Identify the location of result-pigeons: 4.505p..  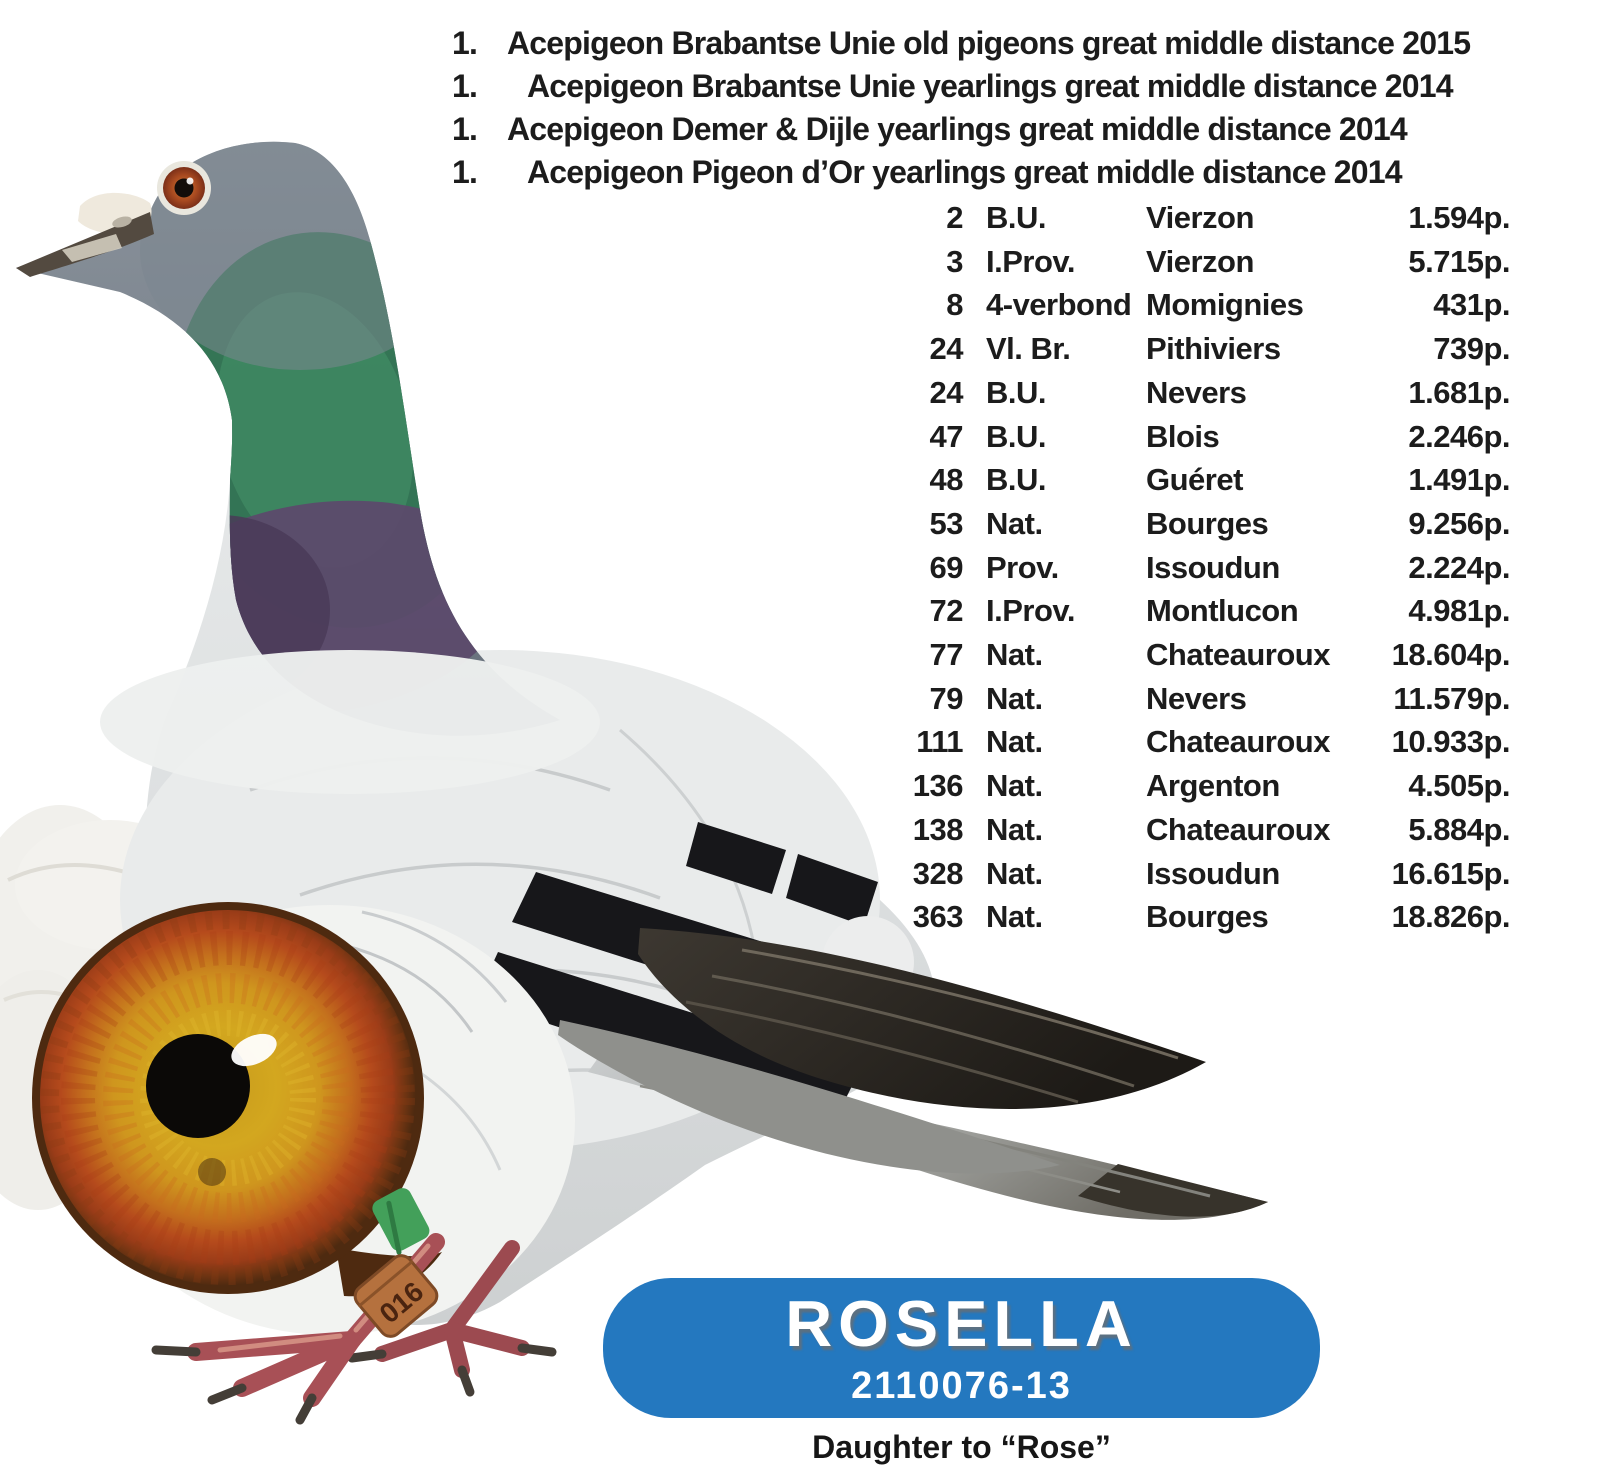
(1459, 786).